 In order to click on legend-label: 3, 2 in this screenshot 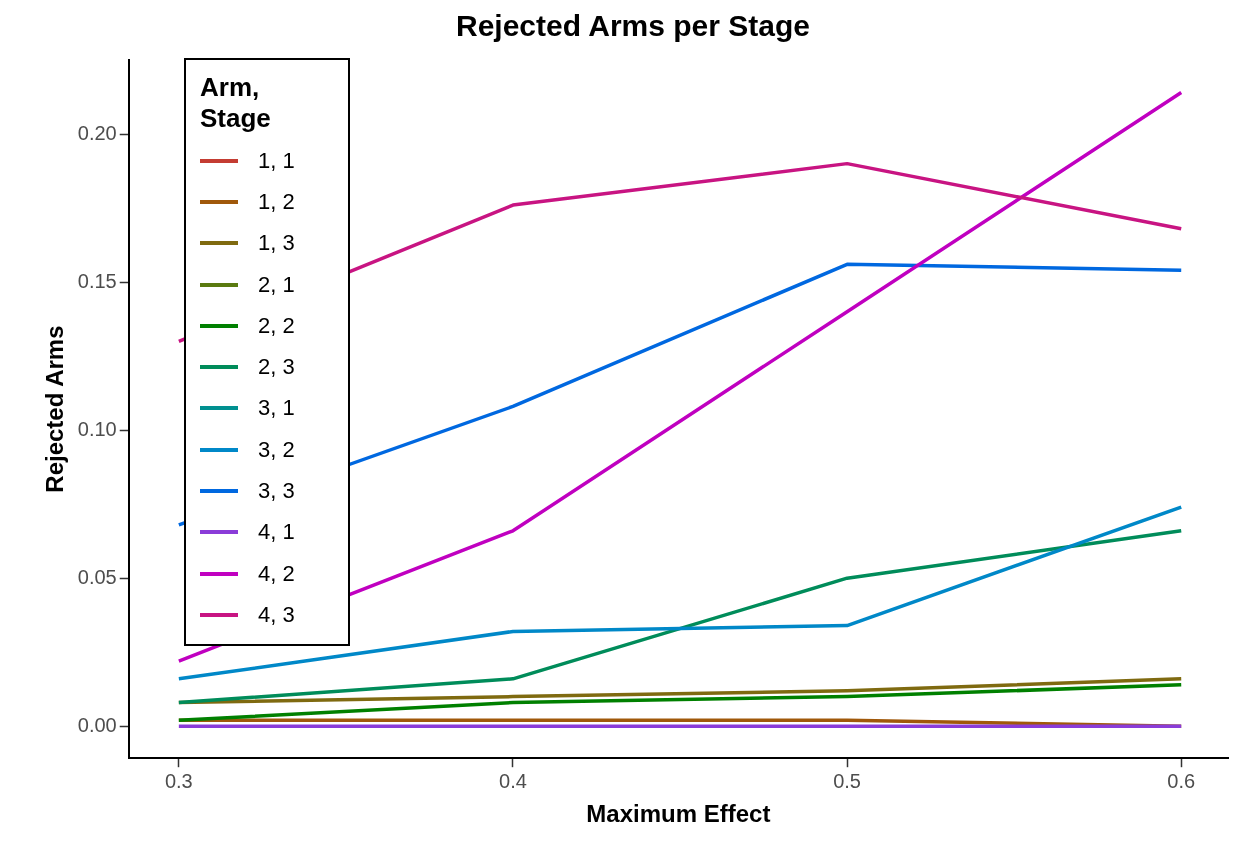, I will do `click(276, 449)`.